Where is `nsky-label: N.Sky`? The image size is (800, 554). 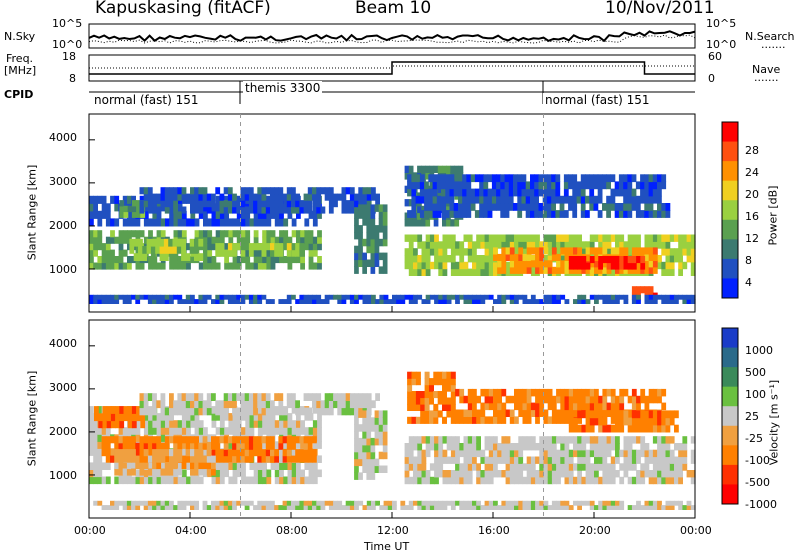 nsky-label: N.Sky is located at coordinates (20, 36).